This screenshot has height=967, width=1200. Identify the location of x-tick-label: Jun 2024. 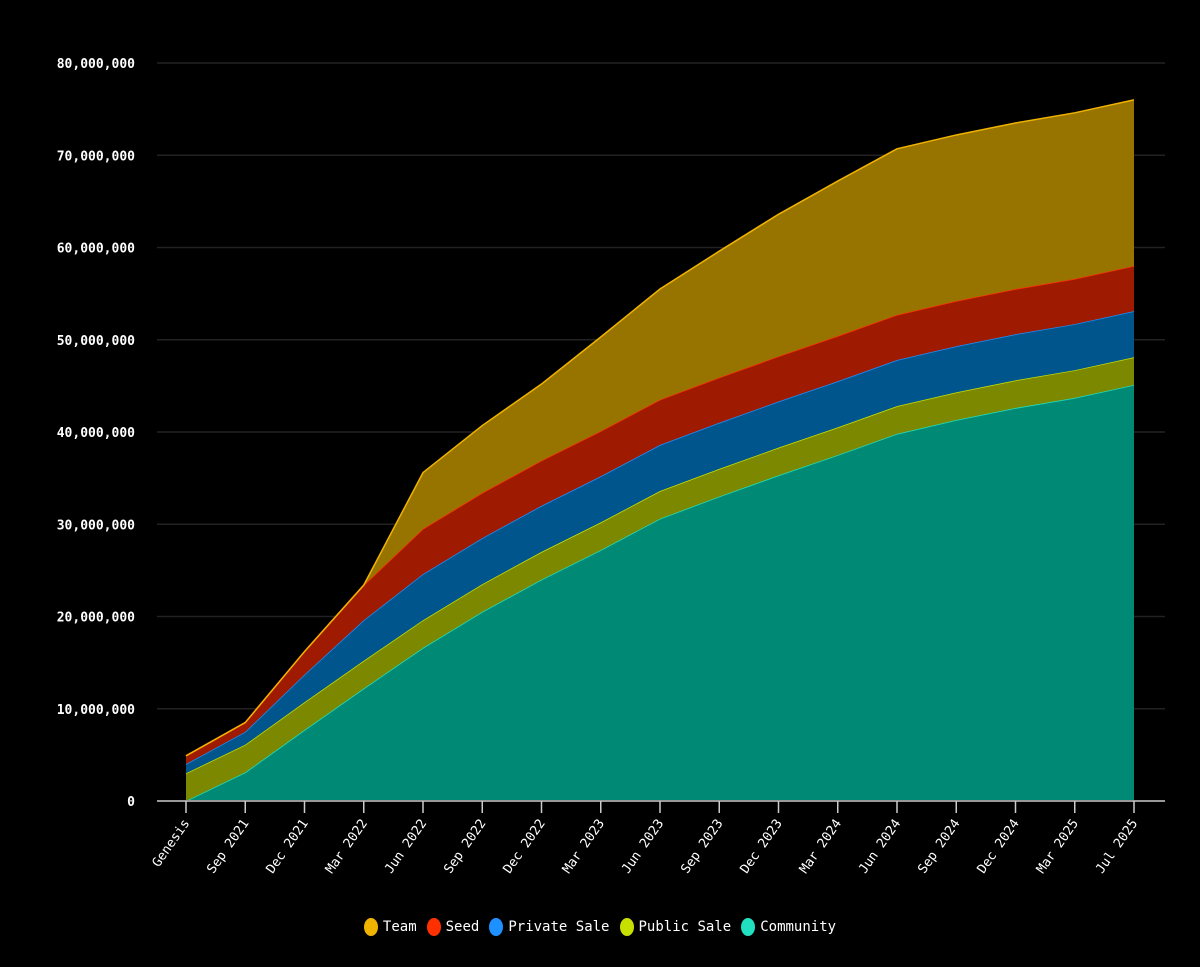
(880, 847).